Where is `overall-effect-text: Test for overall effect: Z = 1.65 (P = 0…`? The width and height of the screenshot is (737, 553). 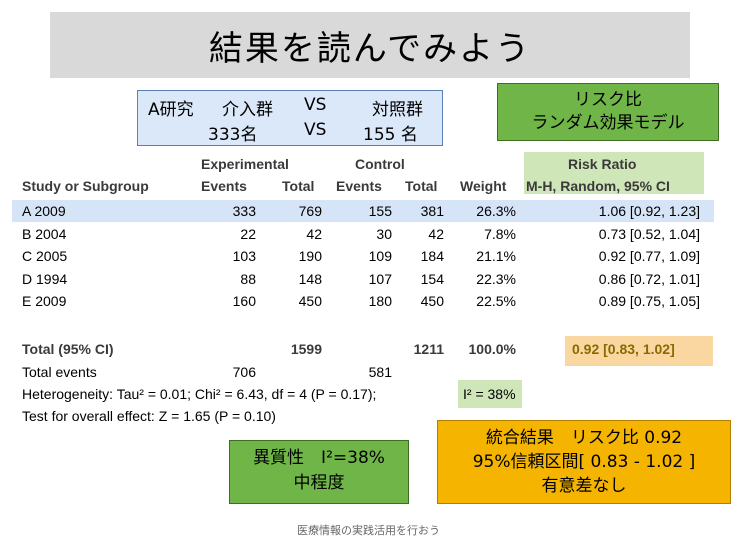 overall-effect-text: Test for overall effect: Z = 1.65 (P = 0… is located at coordinates (149, 416).